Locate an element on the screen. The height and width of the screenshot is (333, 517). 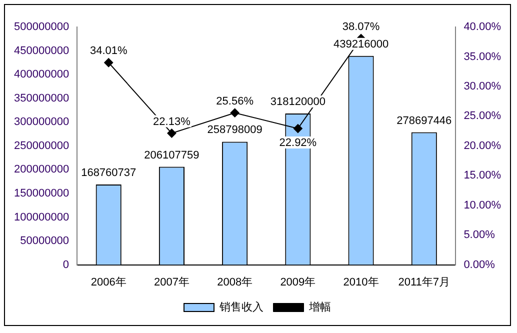
data-label: 278697446 is located at coordinates (424, 120).